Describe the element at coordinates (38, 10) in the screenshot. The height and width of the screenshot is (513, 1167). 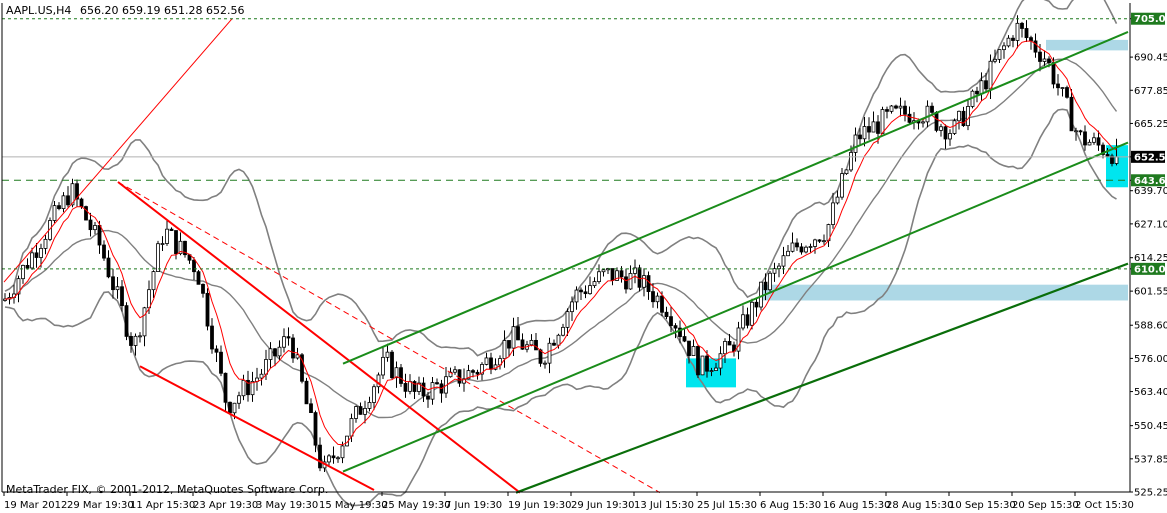
I see `header-symbol: AAPL.US,H4` at that location.